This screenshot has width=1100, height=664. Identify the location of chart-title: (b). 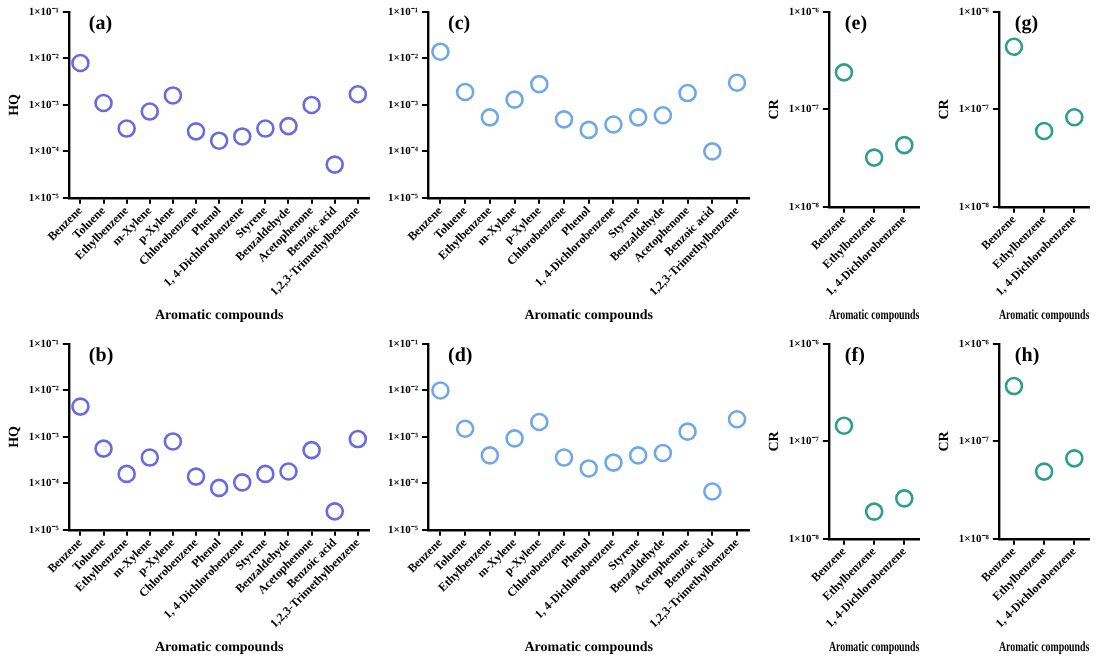
(101, 356).